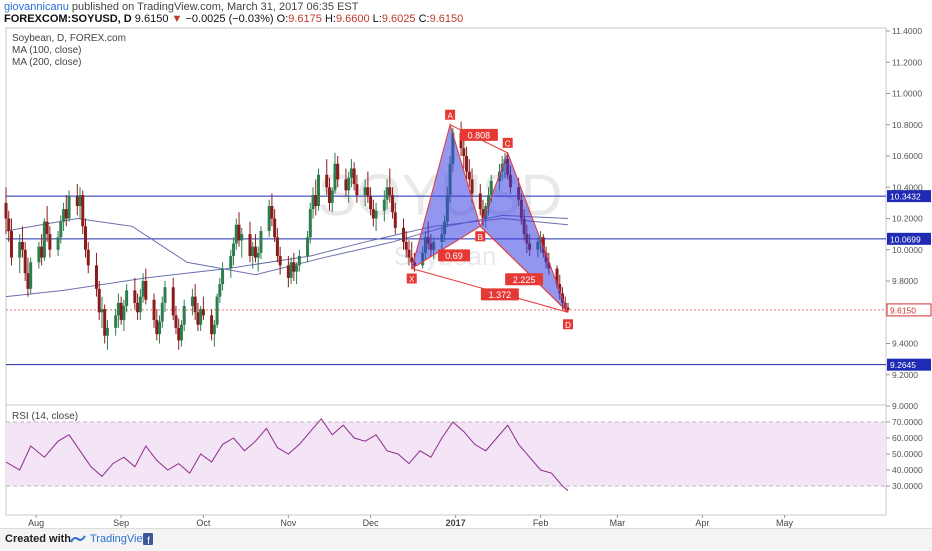 The image size is (932, 551). What do you see at coordinates (907, 125) in the screenshot?
I see `y-tick-label: 10.8000` at bounding box center [907, 125].